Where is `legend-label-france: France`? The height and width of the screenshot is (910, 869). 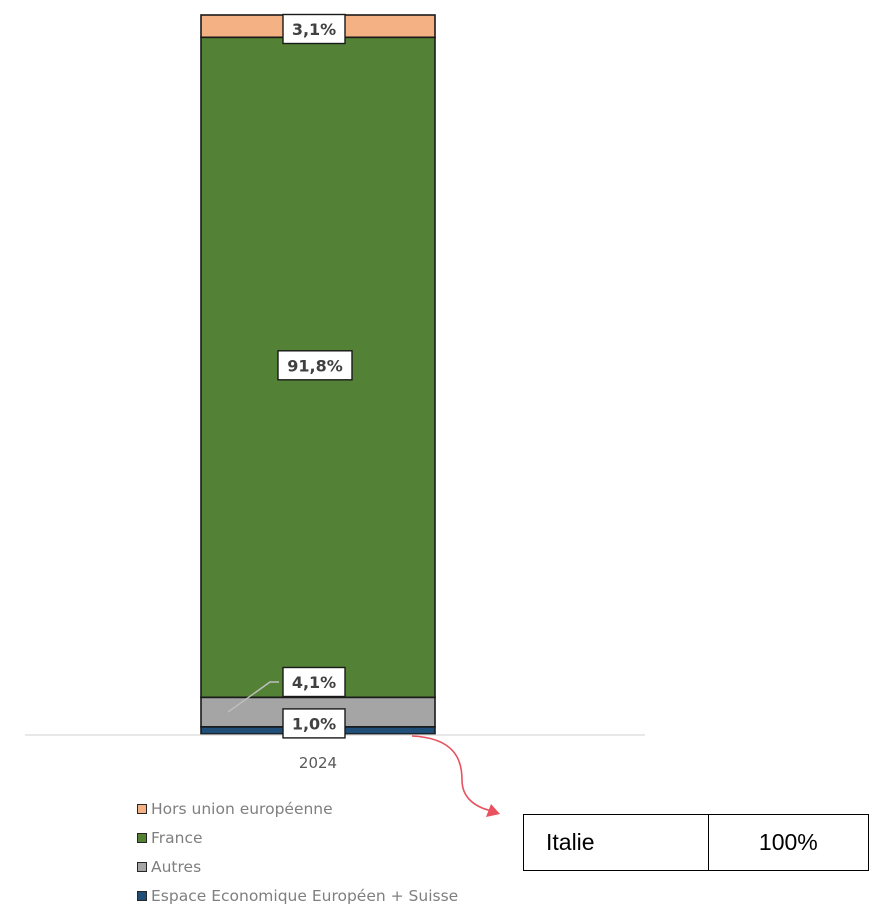
legend-label-france: France is located at coordinates (177, 837).